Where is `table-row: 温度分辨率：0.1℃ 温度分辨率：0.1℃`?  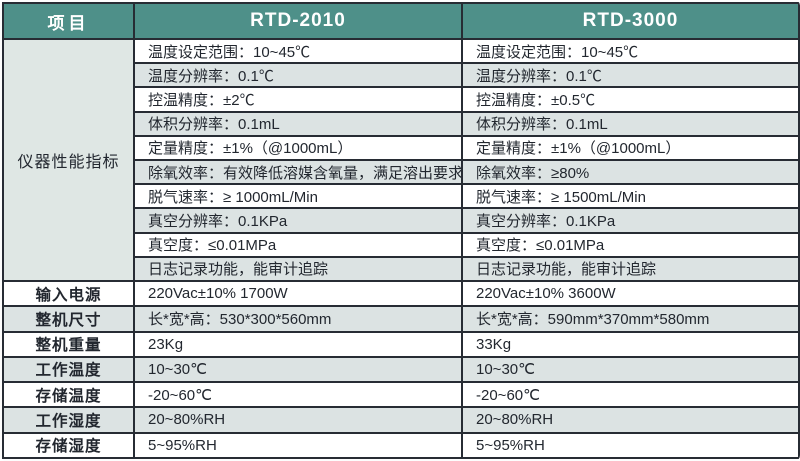
table-row: 温度分辨率：0.1℃ 温度分辨率：0.1℃ is located at coordinates (401, 75).